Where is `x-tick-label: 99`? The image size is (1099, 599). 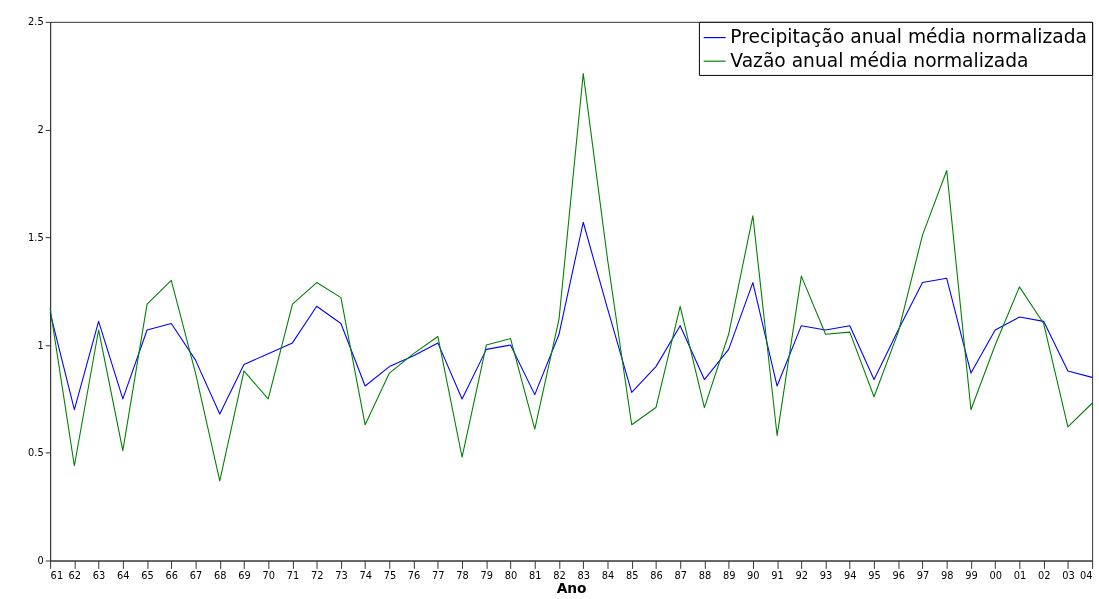 x-tick-label: 99 is located at coordinates (971, 575).